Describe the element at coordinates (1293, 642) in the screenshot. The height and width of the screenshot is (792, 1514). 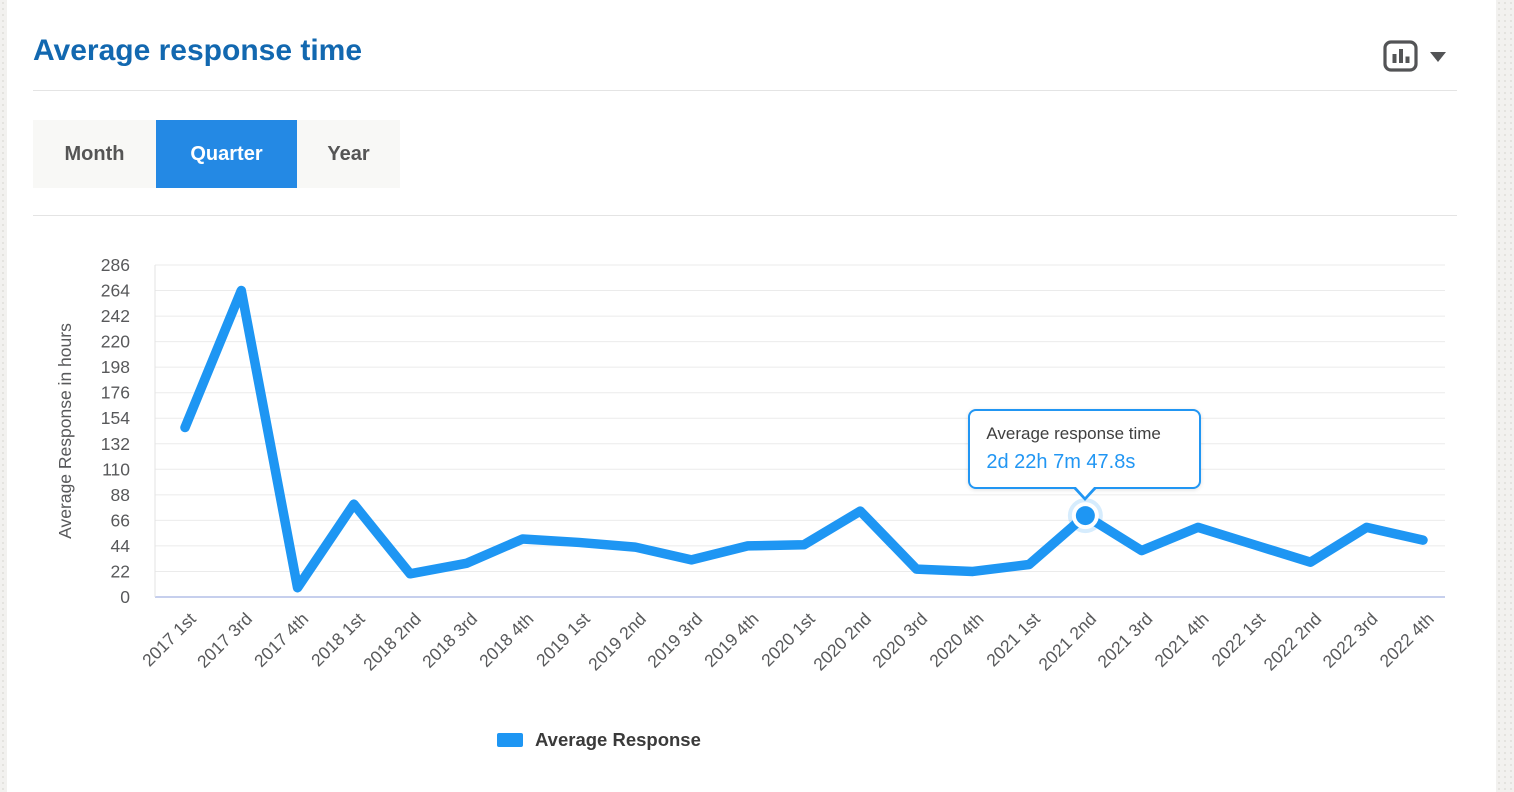
I see `x-tick-label: 2022 2nd` at that location.